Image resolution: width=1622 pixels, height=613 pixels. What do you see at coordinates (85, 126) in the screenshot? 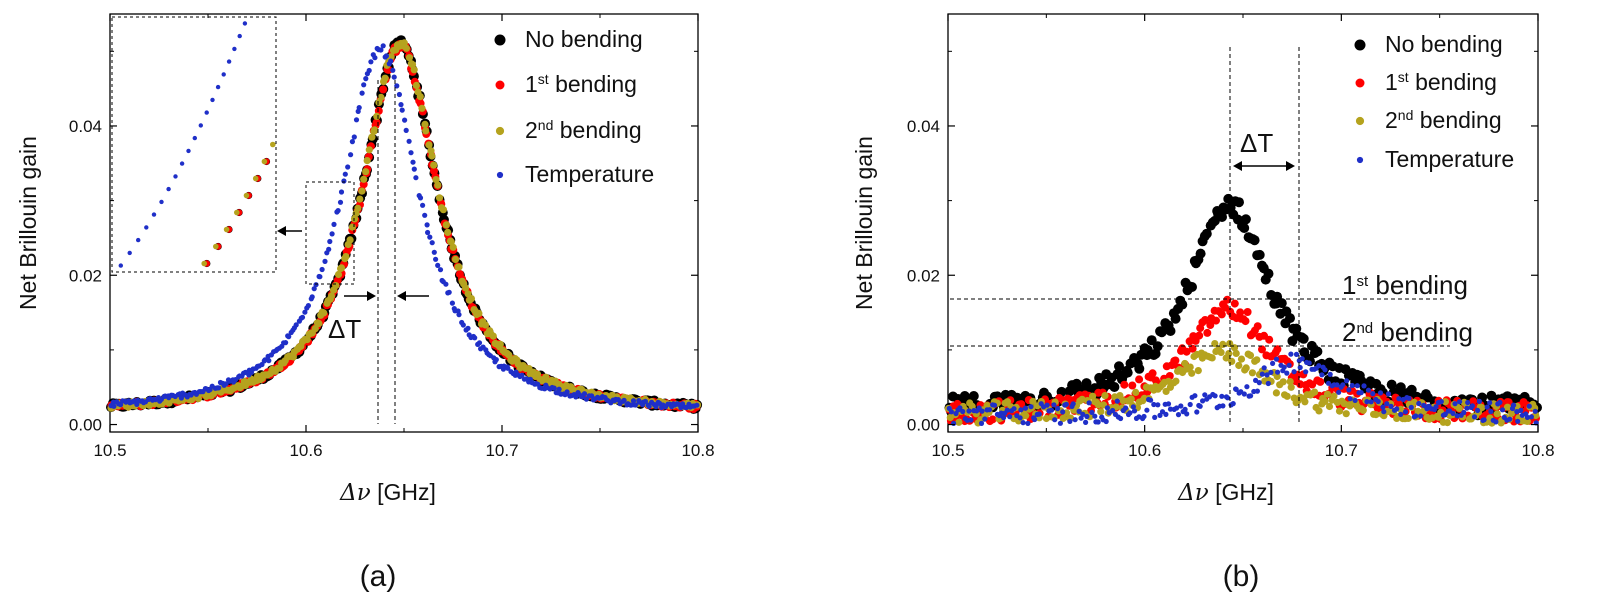
I see `y-tick-label: 0.04` at bounding box center [85, 126].